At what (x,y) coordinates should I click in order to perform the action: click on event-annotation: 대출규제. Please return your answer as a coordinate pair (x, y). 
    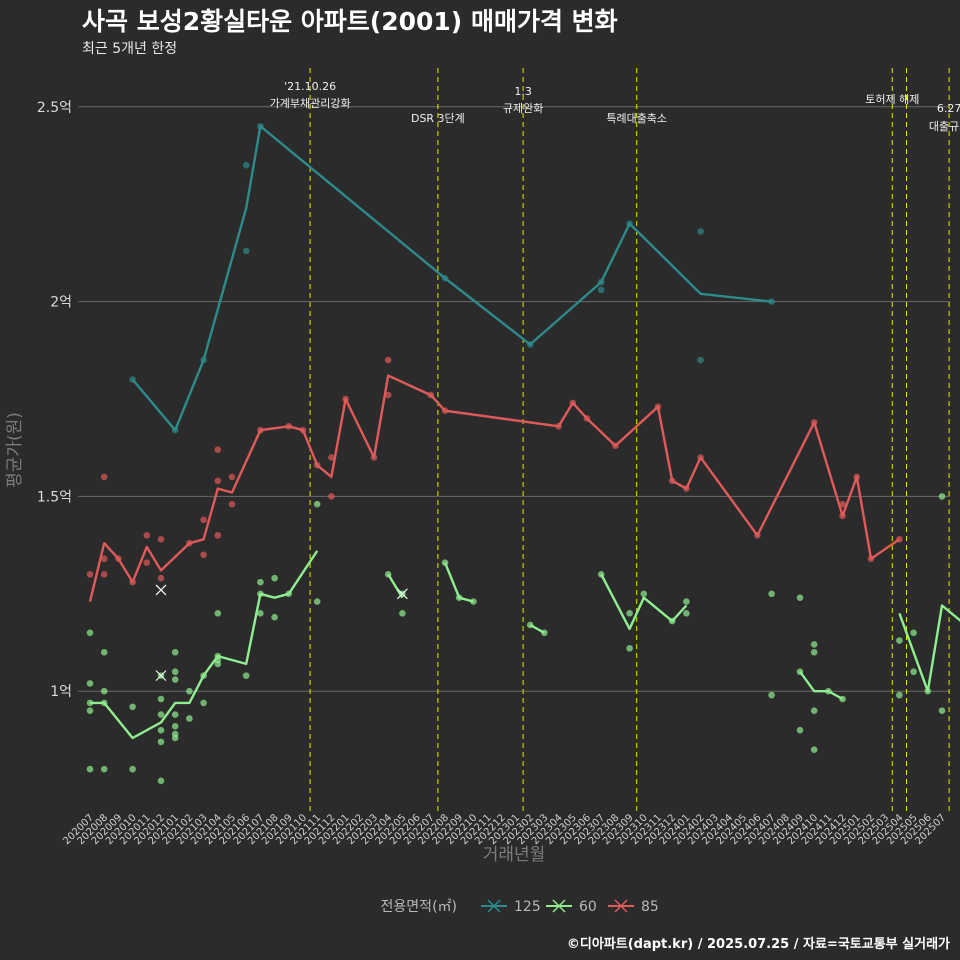
    Looking at the image, I should click on (944, 126).